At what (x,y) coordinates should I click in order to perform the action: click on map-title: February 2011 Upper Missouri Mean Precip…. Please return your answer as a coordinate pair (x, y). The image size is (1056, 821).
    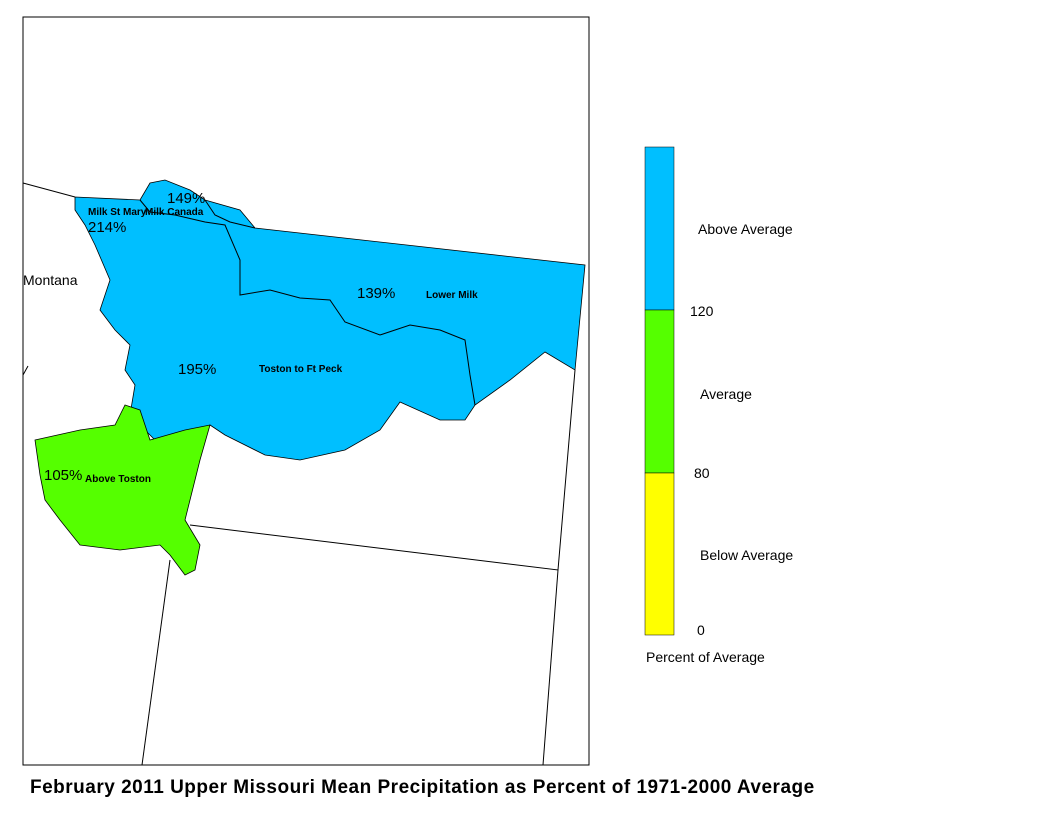
    Looking at the image, I should click on (422, 787).